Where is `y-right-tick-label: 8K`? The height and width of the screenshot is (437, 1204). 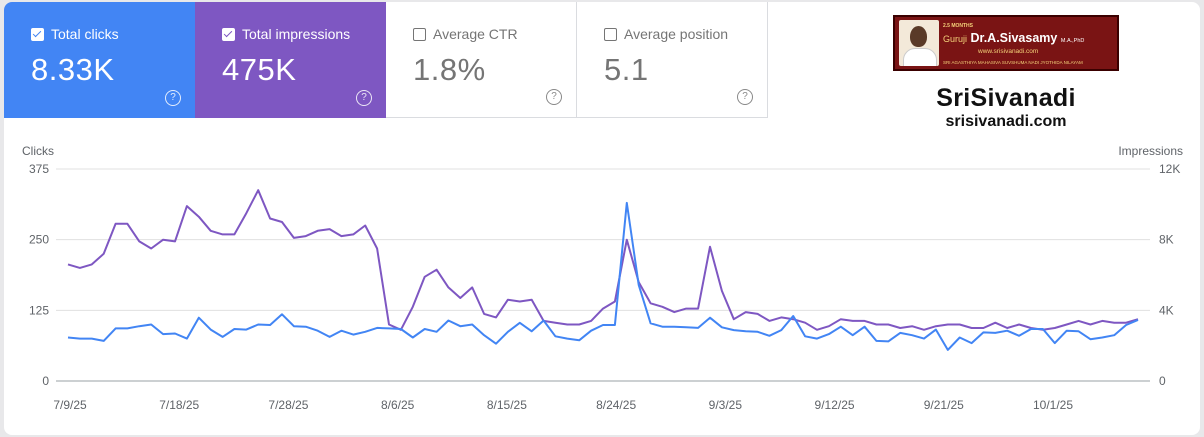 y-right-tick-label: 8K is located at coordinates (1166, 240).